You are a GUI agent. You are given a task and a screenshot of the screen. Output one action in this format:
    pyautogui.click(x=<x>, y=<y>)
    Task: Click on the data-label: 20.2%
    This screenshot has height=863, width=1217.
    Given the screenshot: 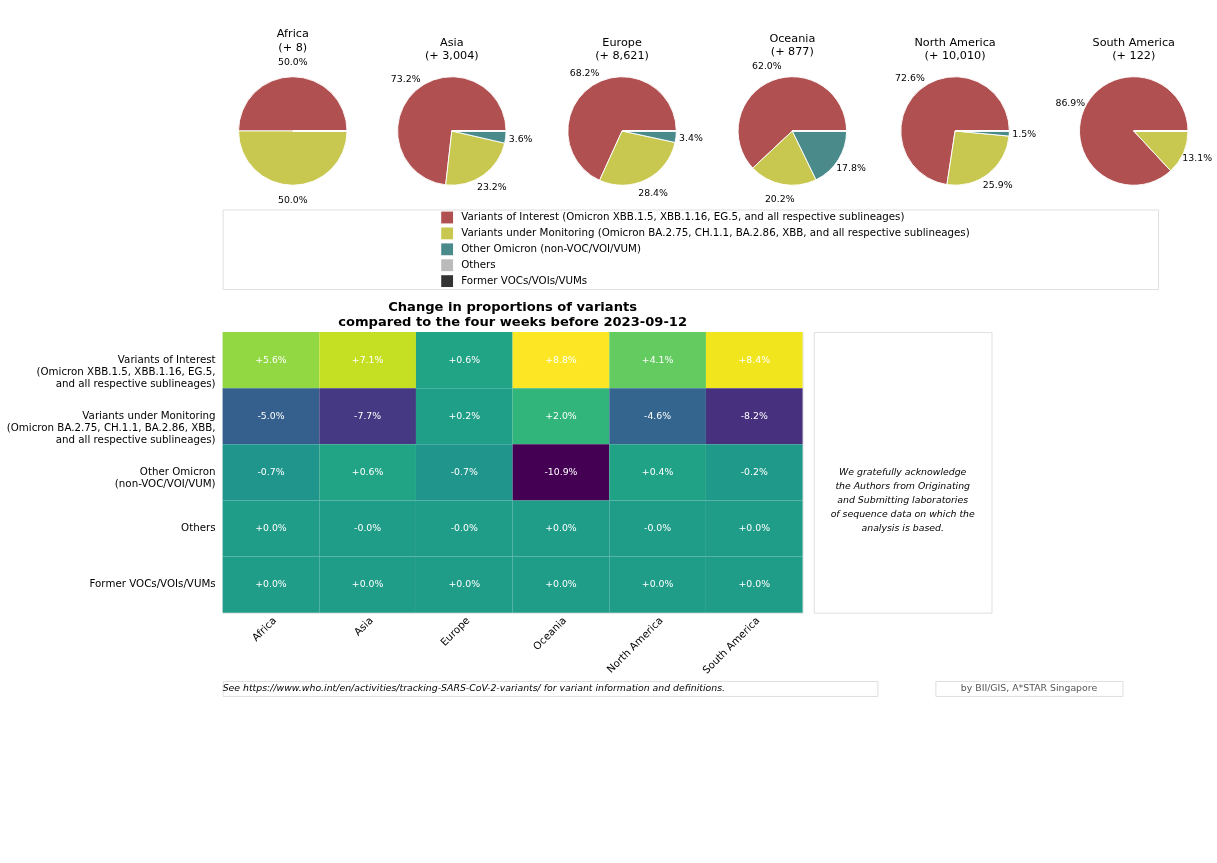 What is the action you would take?
    pyautogui.click(x=779, y=198)
    